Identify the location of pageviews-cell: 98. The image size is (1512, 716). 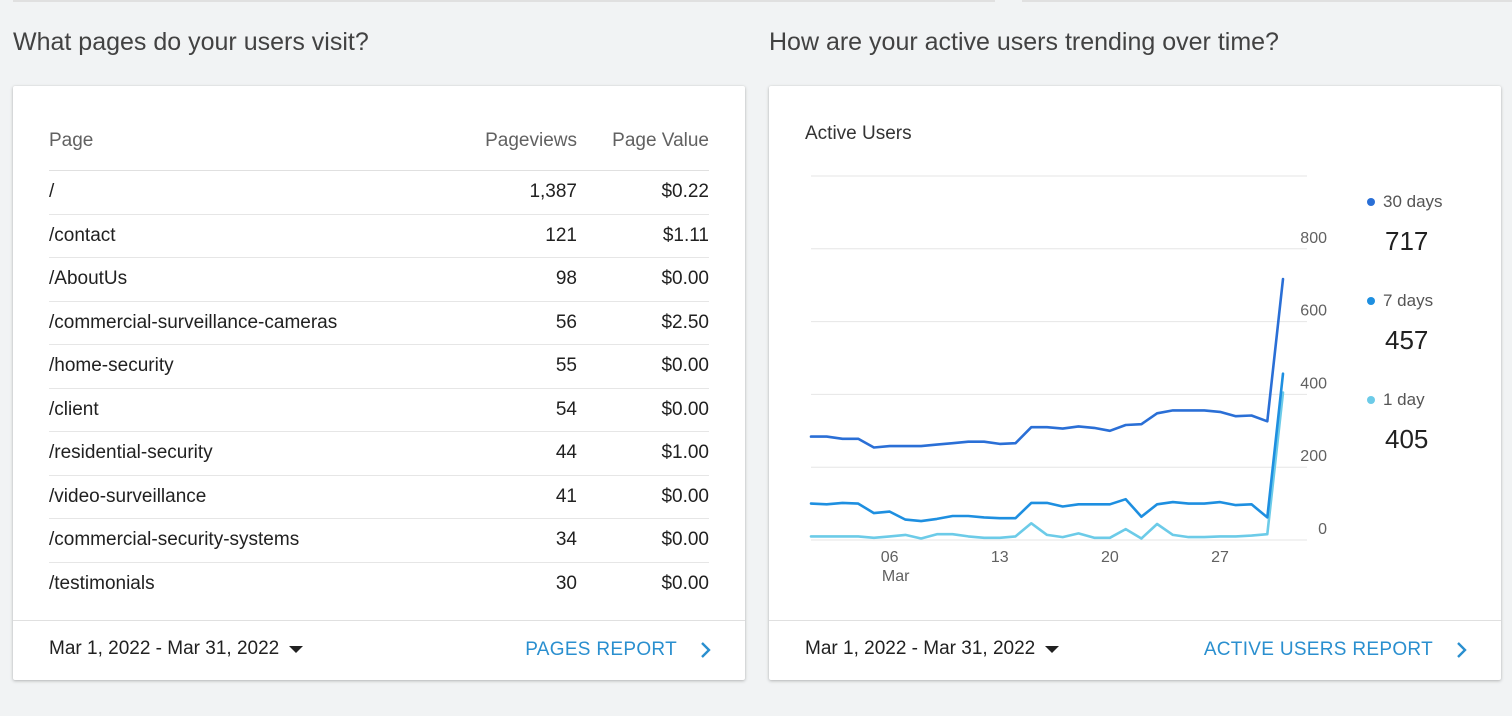
(502, 279).